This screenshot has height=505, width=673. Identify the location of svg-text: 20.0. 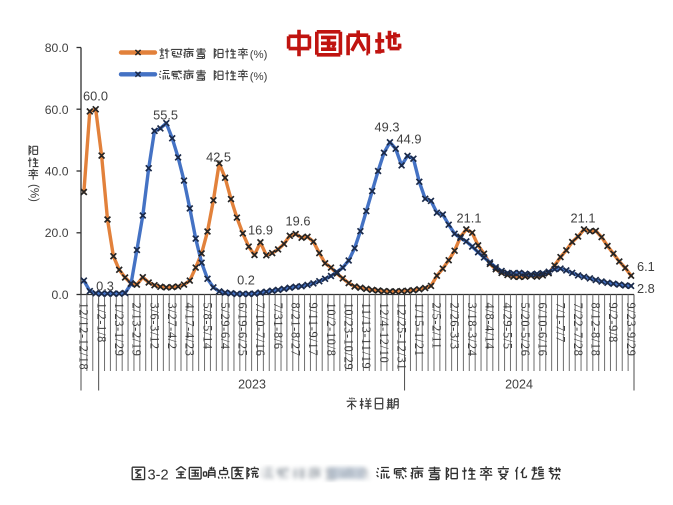
(57, 233).